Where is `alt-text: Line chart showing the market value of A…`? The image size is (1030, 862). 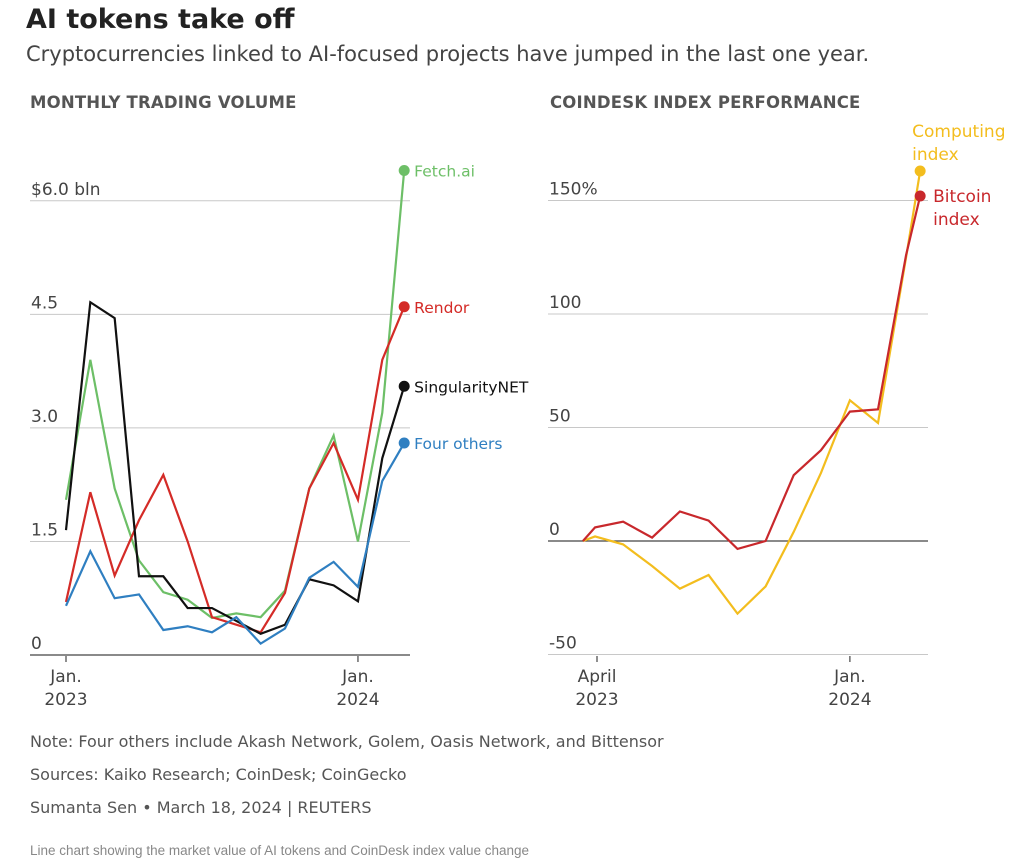 alt-text: Line chart showing the market value of A… is located at coordinates (280, 850).